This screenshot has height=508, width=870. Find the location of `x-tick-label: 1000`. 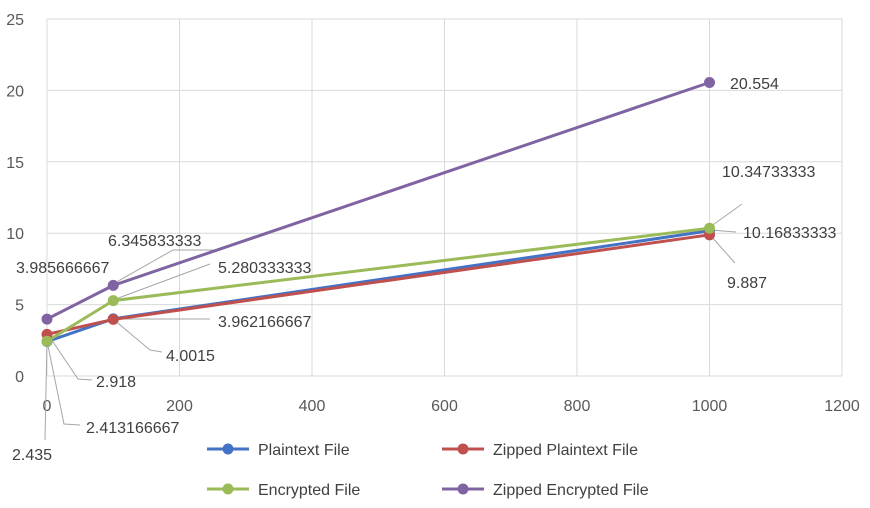

x-tick-label: 1000 is located at coordinates (710, 406).